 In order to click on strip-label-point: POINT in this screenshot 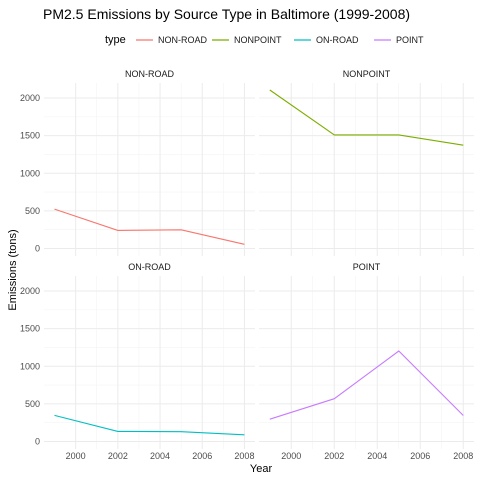, I will do `click(367, 267)`.